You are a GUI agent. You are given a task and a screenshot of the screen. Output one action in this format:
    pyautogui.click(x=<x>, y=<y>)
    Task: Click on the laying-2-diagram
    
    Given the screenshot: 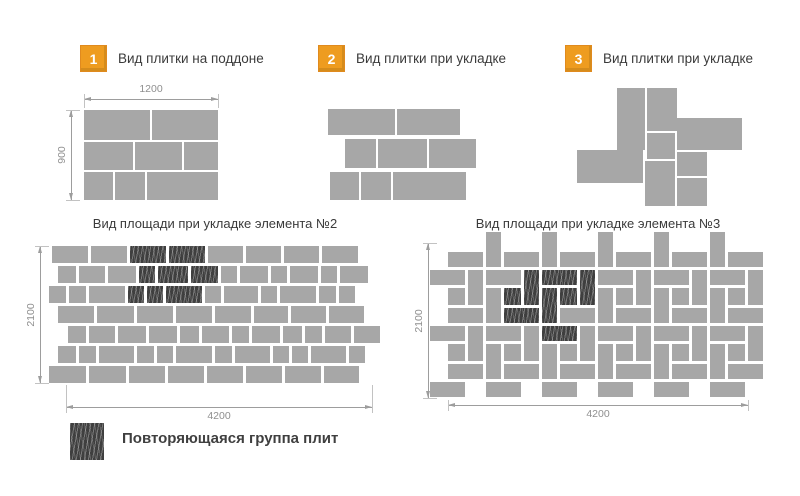 What is the action you would take?
    pyautogui.click(x=402, y=154)
    